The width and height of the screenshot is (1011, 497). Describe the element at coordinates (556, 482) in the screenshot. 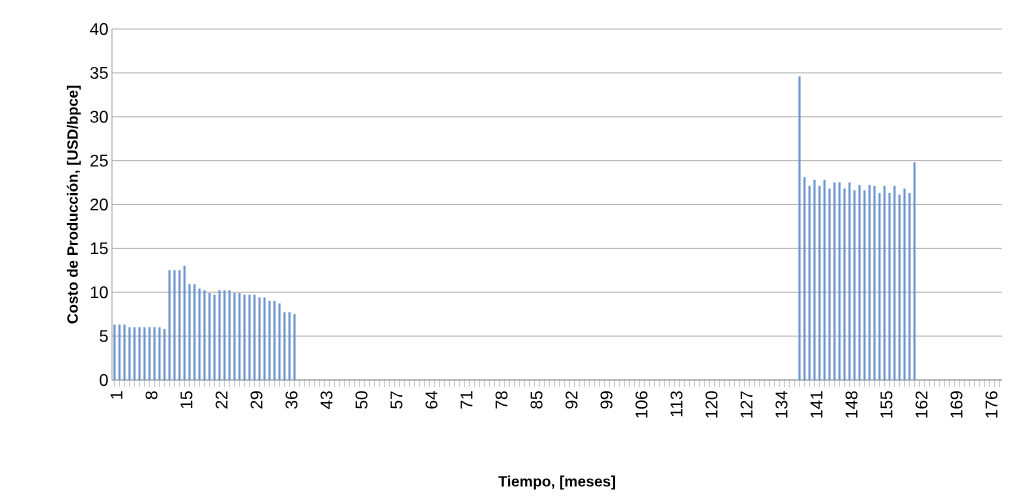

I see `x-axis-title: Tiempo, [meses]` at that location.